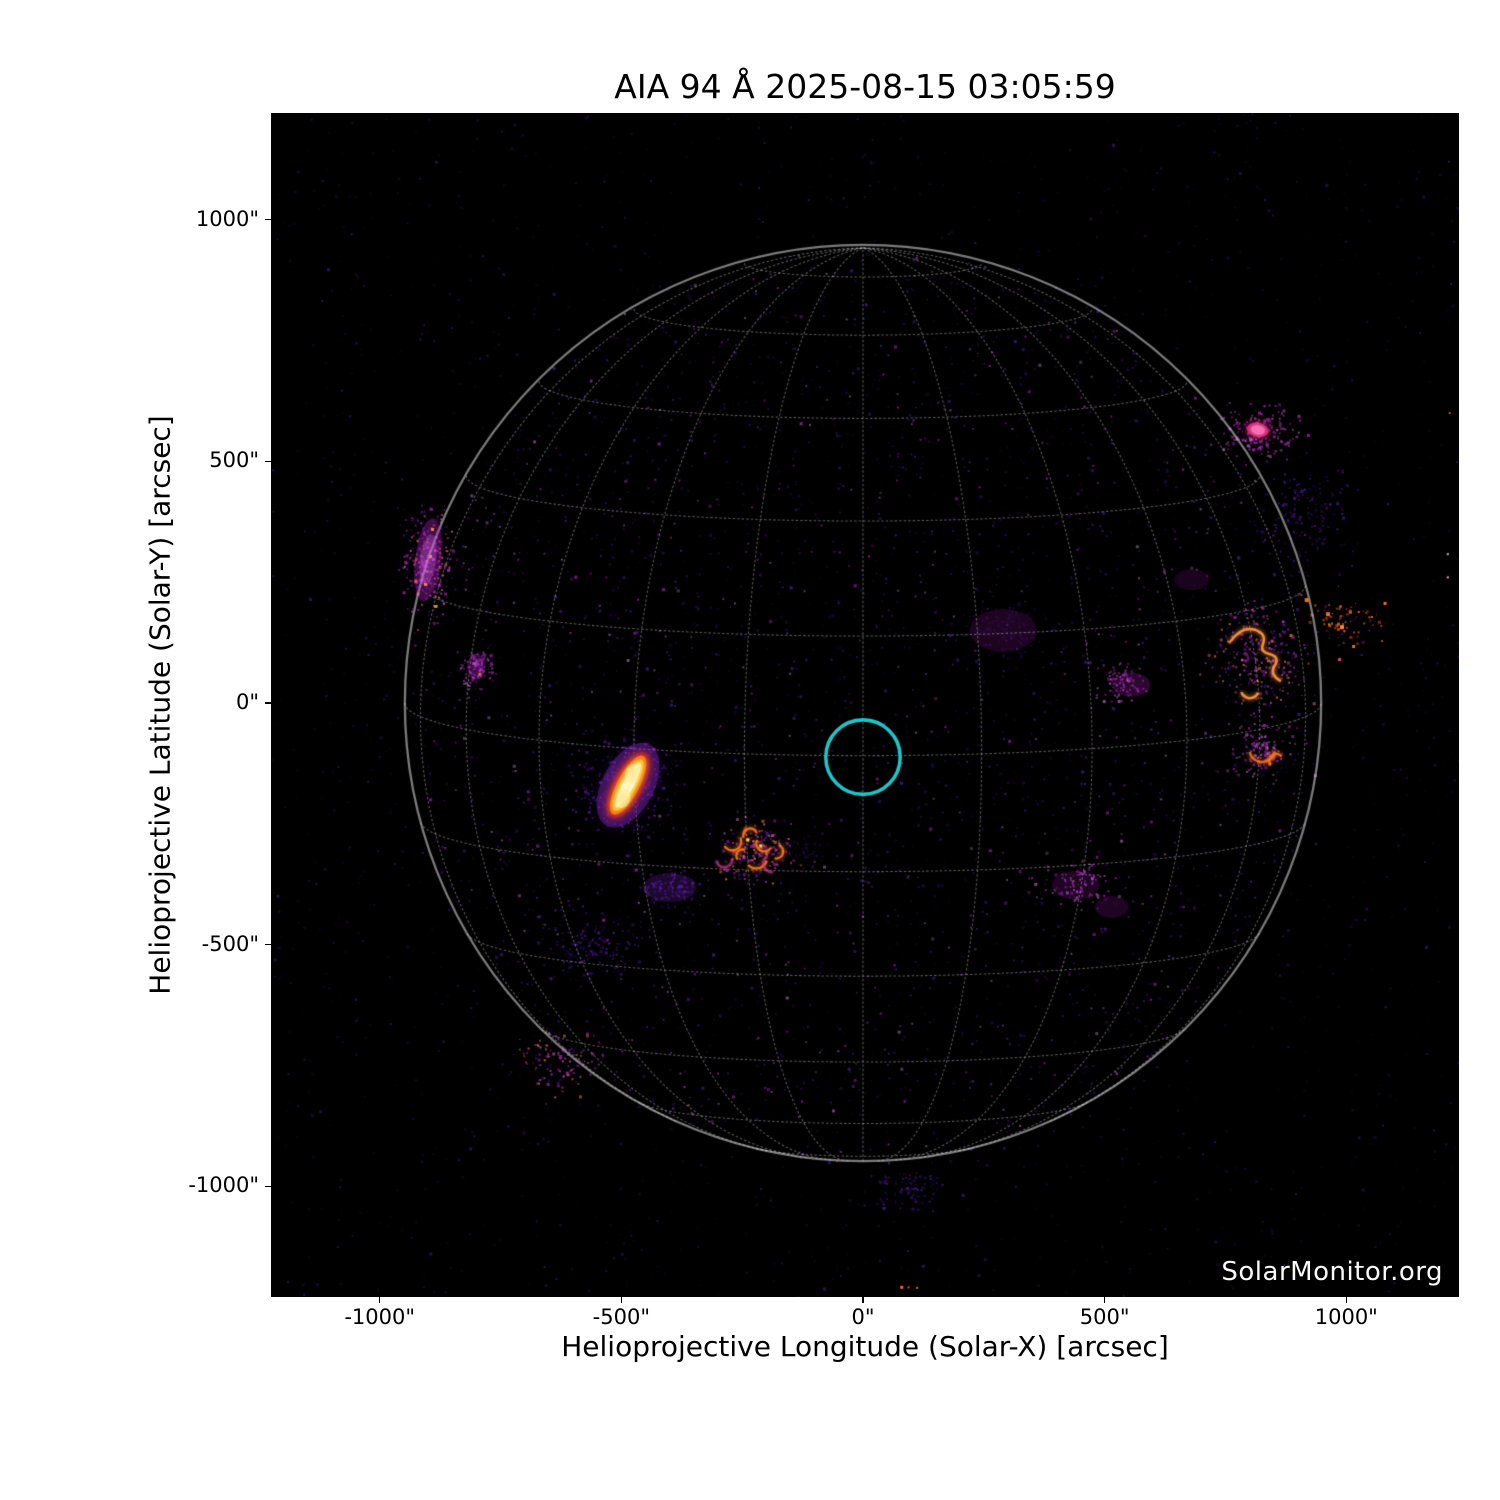 The image size is (1500, 1500). Describe the element at coordinates (865, 86) in the screenshot. I see `plot-title: AIA 94 Å 2025-08-15 03:05:59` at that location.